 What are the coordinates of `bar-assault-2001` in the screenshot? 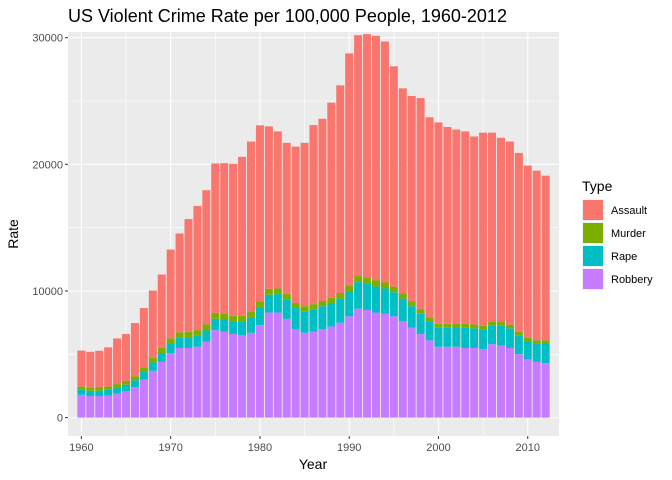 It's located at (447, 225).